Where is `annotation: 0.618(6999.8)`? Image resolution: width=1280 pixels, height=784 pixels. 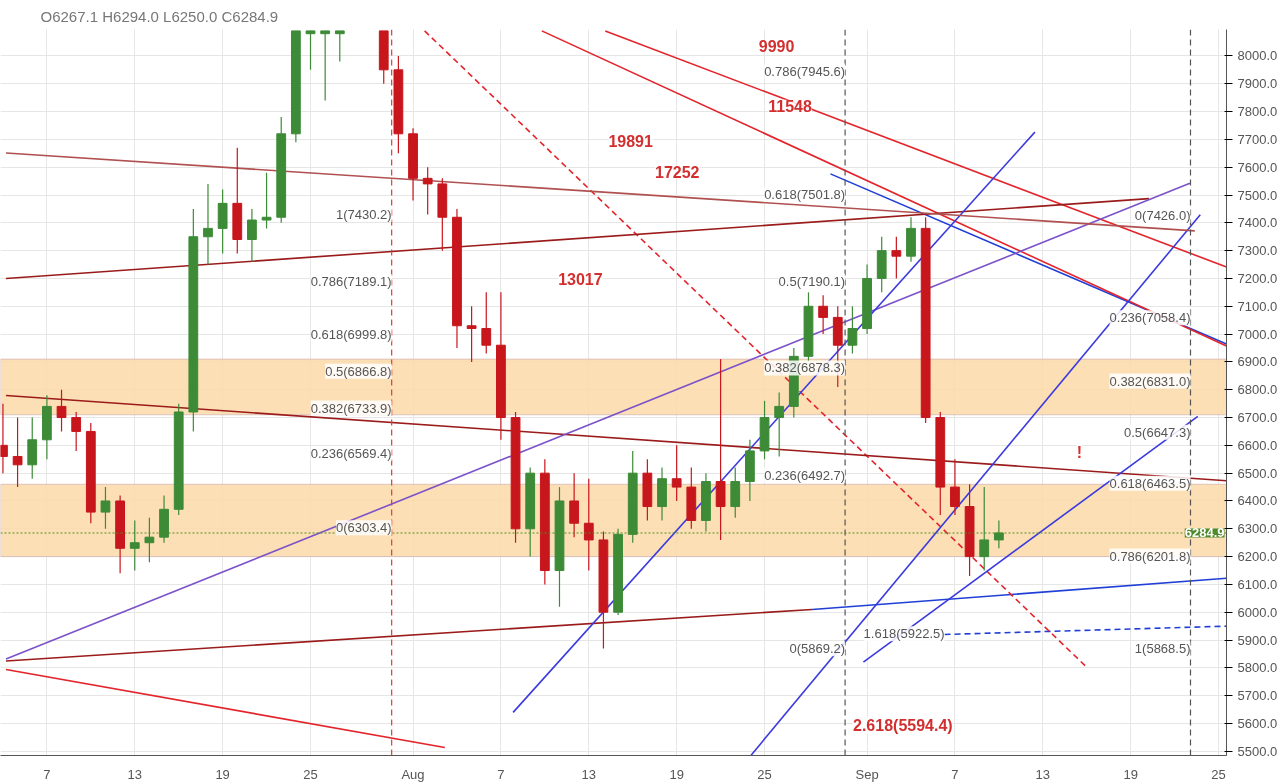
annotation: 0.618(6999.8) is located at coordinates (351, 334).